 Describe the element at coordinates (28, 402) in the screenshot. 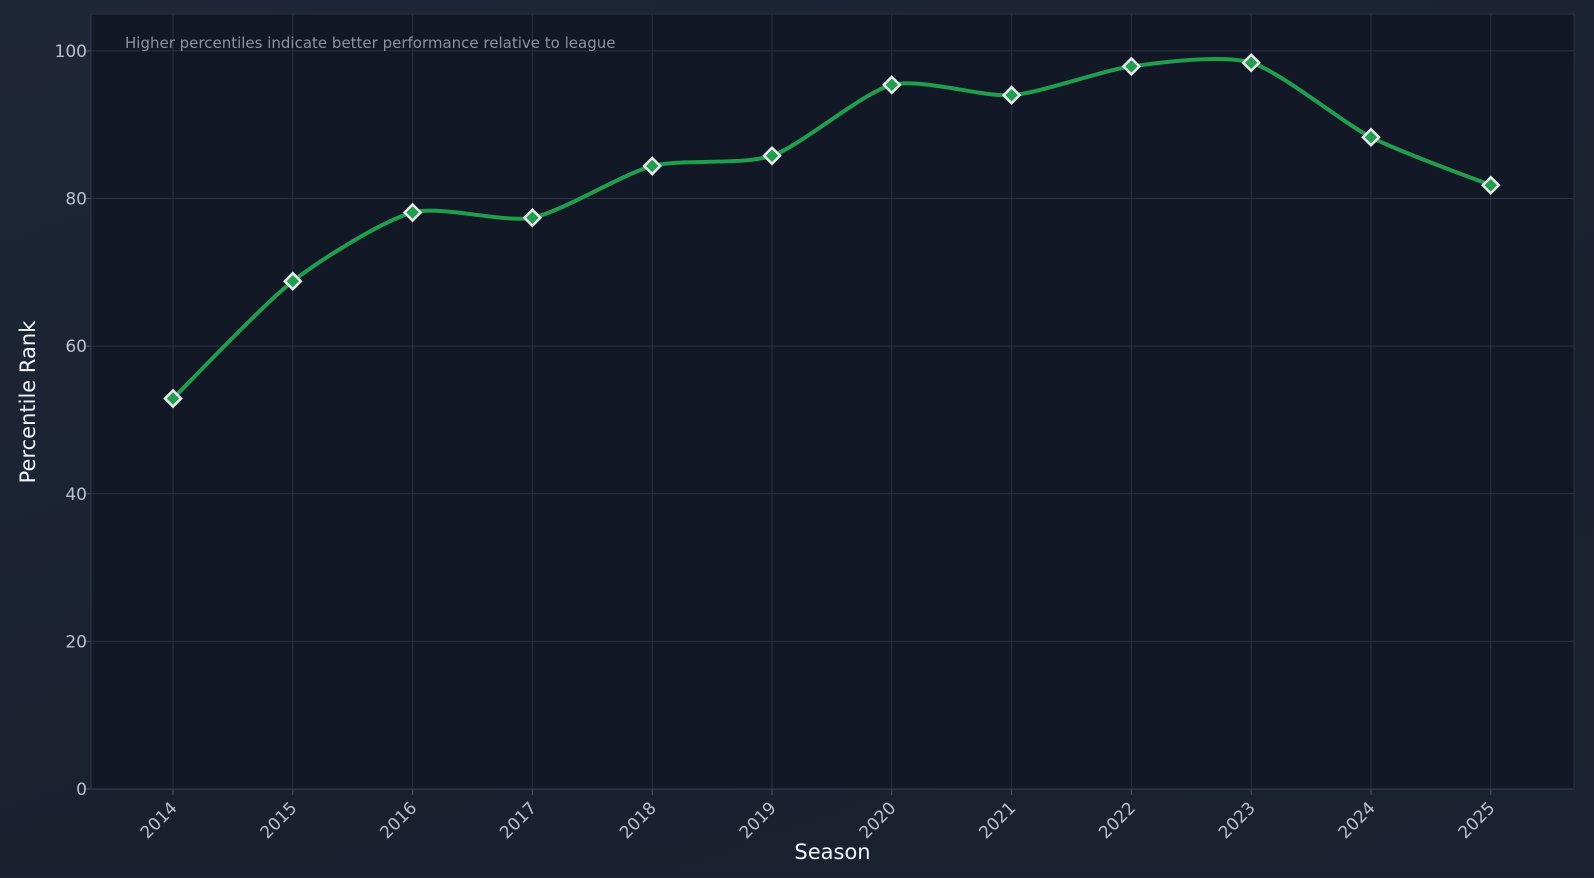

I see `y-axis-title: Percentile Rank` at that location.